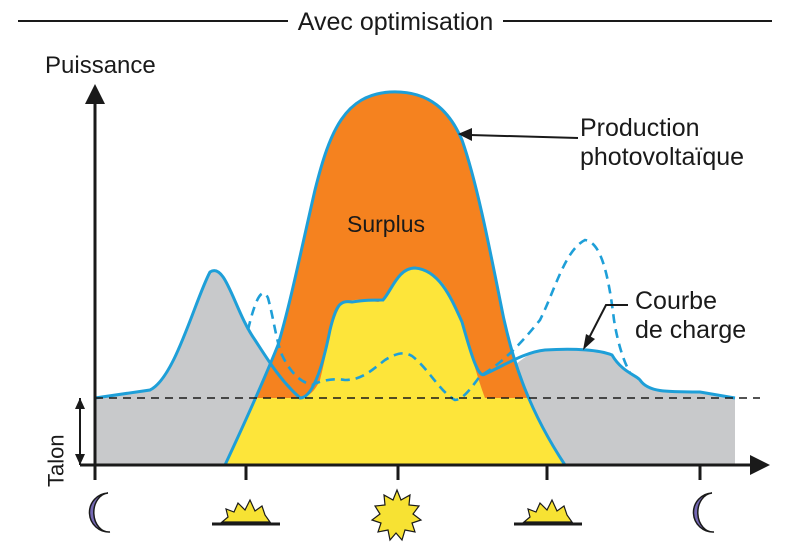 The width and height of the screenshot is (791, 559). What do you see at coordinates (524, 136) in the screenshot?
I see `production-pointer` at bounding box center [524, 136].